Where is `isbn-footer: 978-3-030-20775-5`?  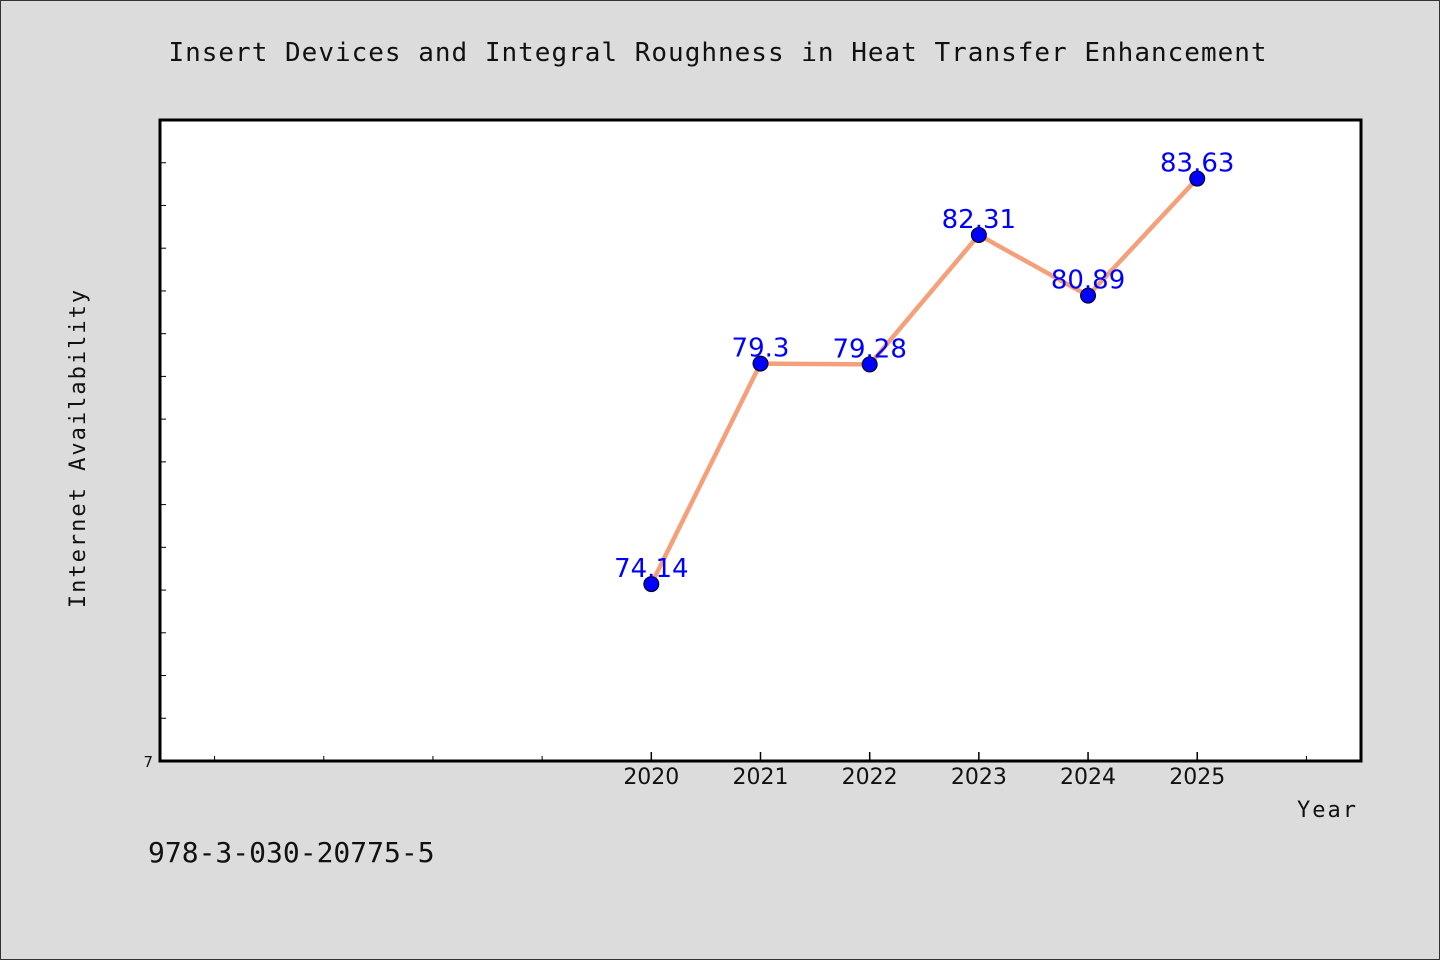 isbn-footer: 978-3-030-20775-5 is located at coordinates (291, 852).